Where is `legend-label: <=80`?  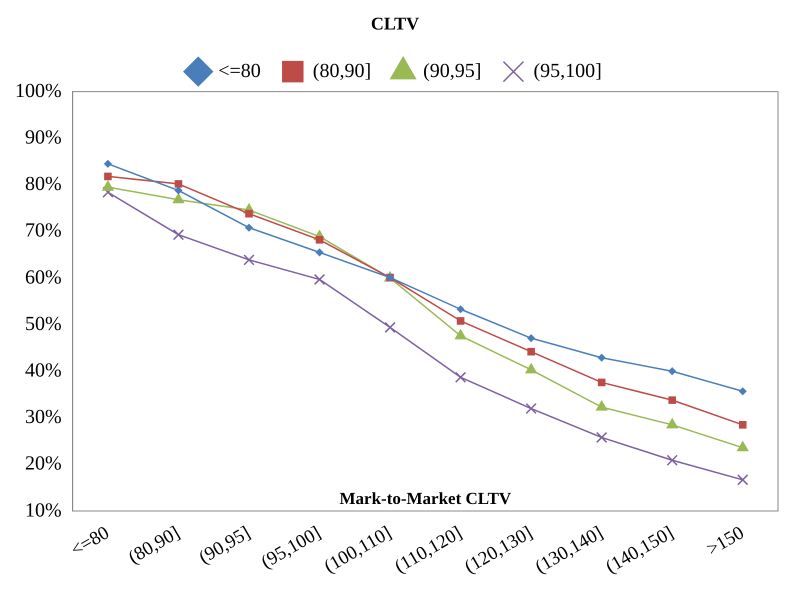
legend-label: <=80 is located at coordinates (239, 71).